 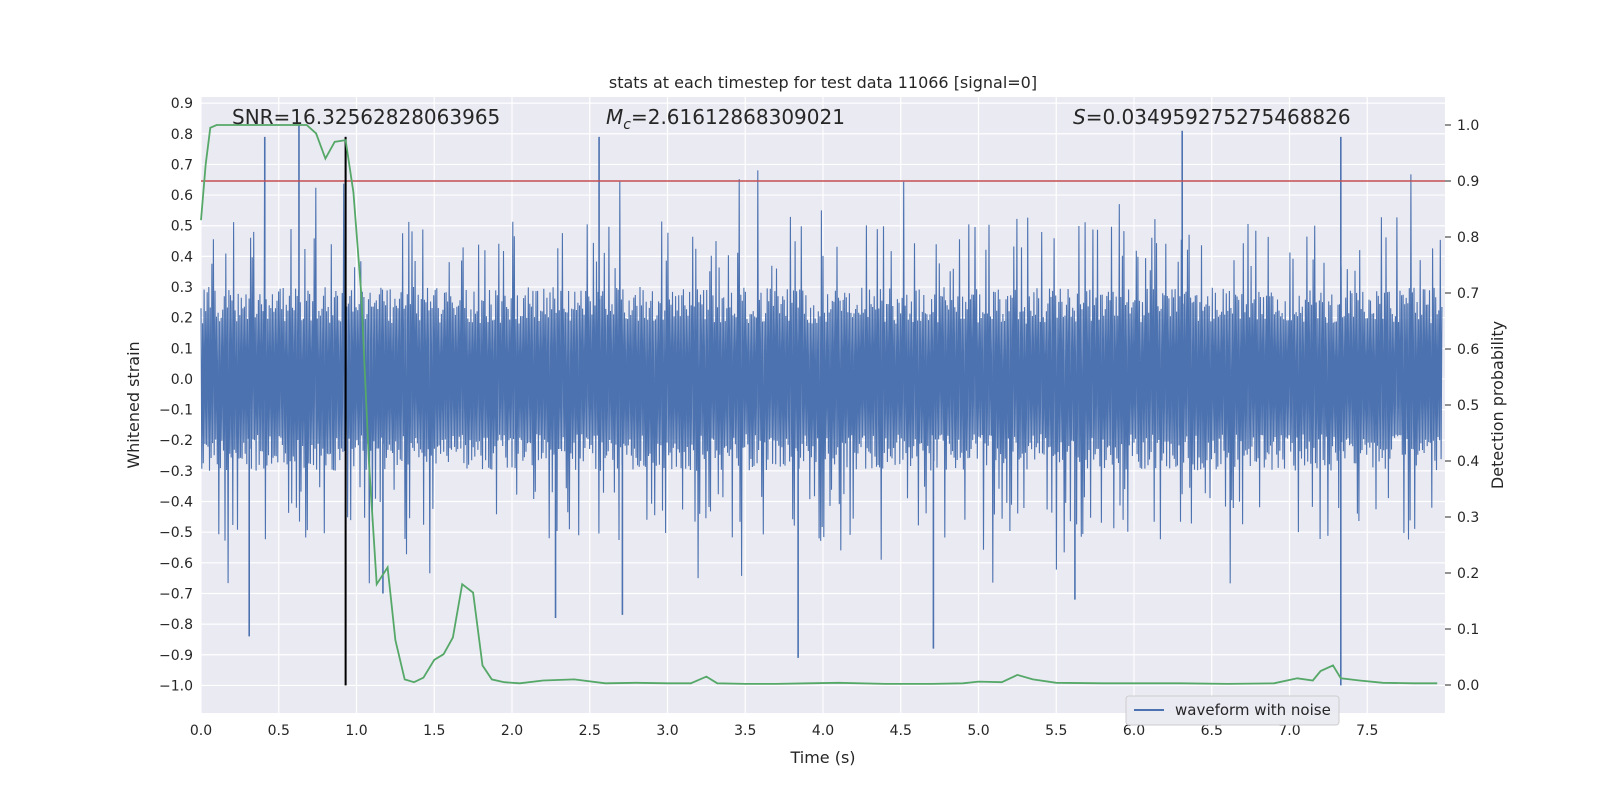 What do you see at coordinates (822, 757) in the screenshot?
I see `x-axis-label: Time (s)` at bounding box center [822, 757].